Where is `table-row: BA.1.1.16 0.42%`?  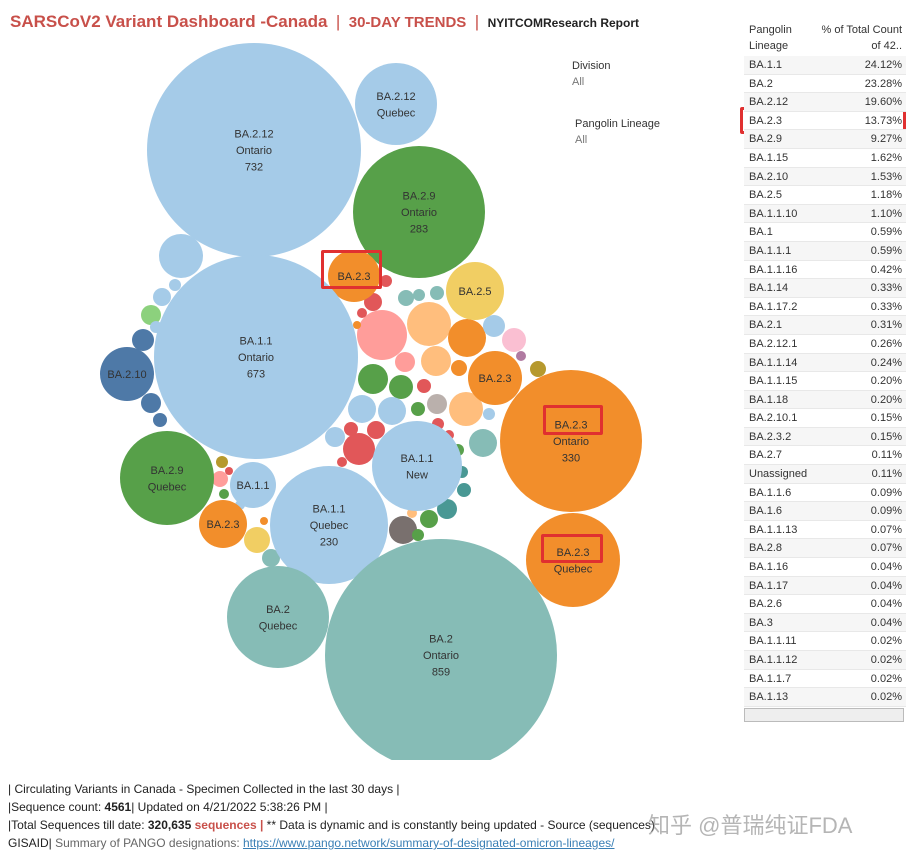 table-row: BA.1.1.16 0.42% is located at coordinates (825, 270).